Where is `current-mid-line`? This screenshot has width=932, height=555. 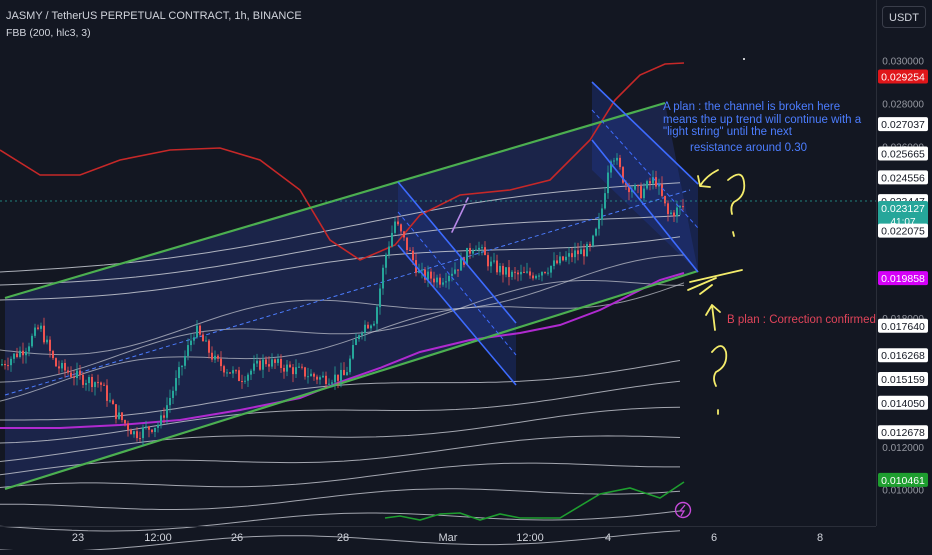
current-mid-line is located at coordinates (645, 169).